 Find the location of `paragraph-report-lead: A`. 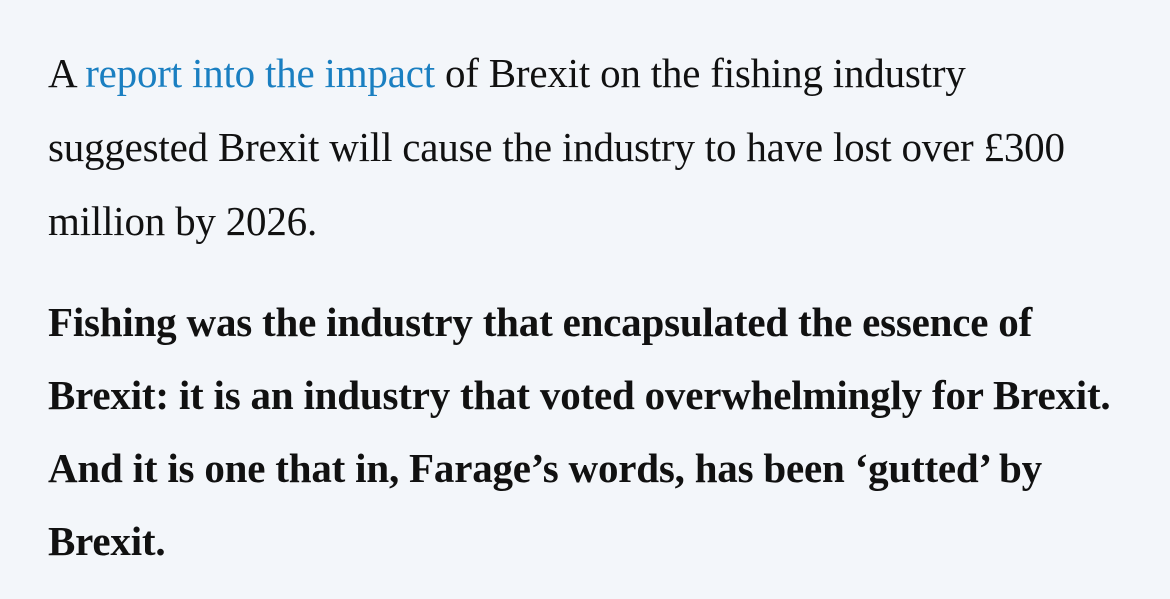

paragraph-report-lead: A is located at coordinates (67, 73).